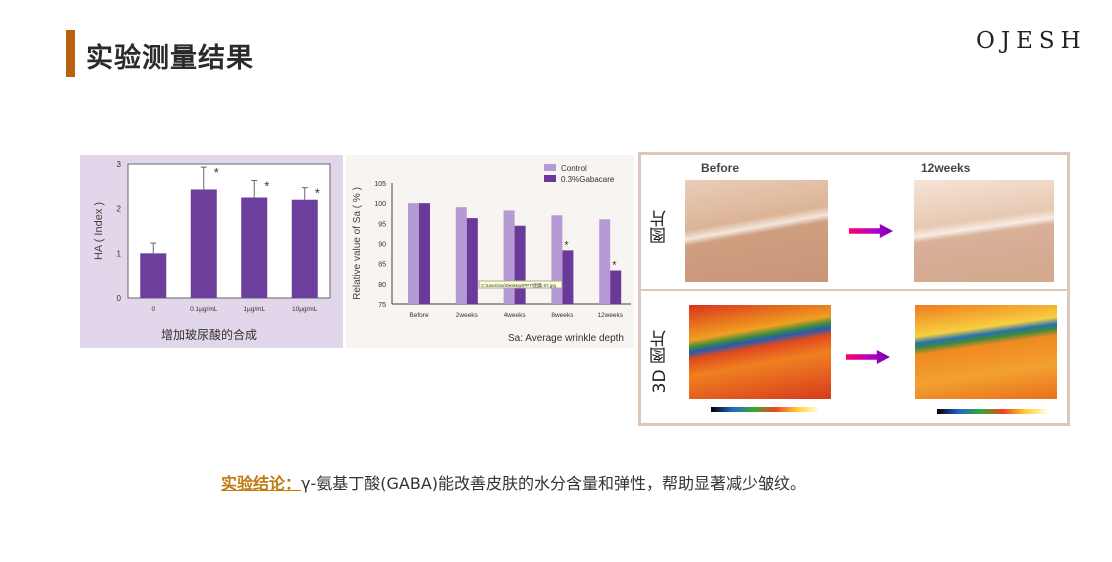  I want to click on x-tick-label: 0, so click(153, 309).